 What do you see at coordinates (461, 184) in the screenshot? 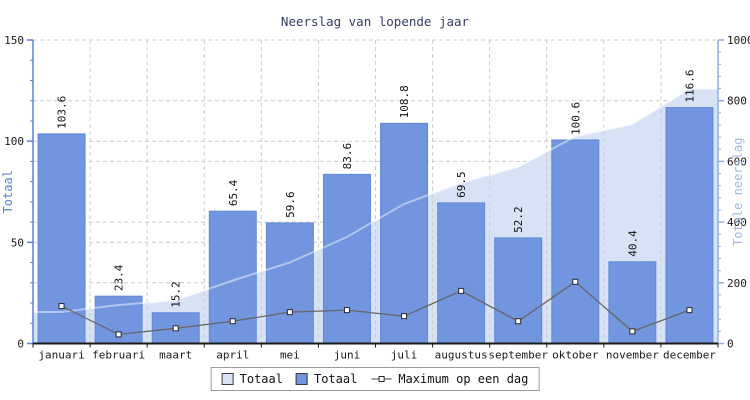
I see `bar-value-label: 69.5` at bounding box center [461, 184].